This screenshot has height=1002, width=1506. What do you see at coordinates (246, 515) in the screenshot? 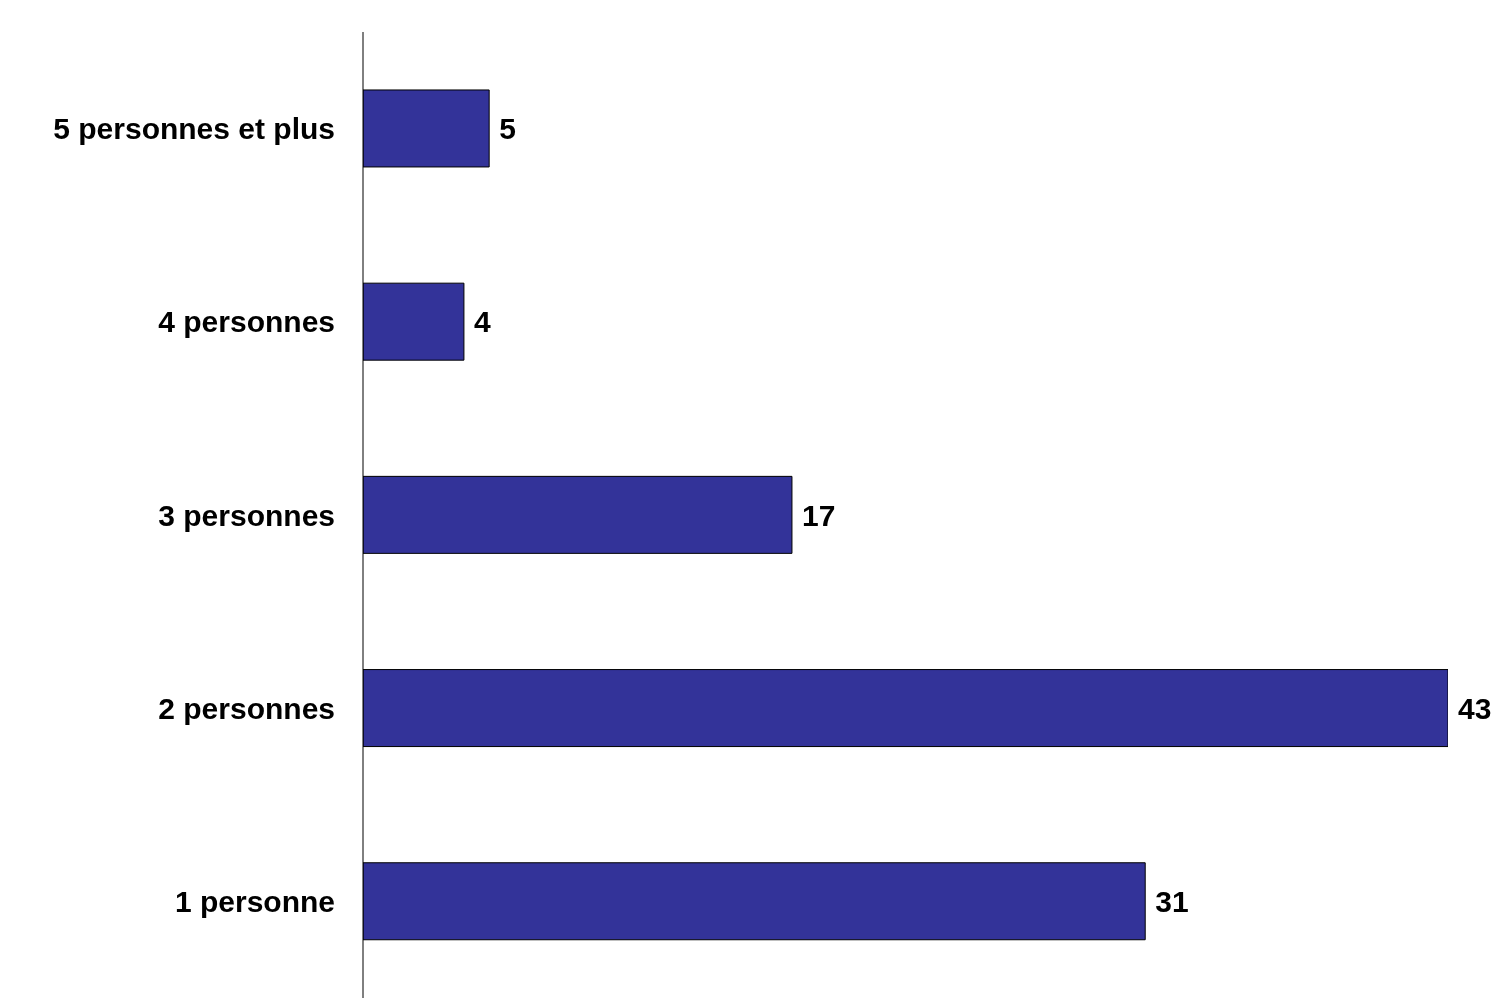
I see `y-tick-label: 3 personnes` at bounding box center [246, 515].